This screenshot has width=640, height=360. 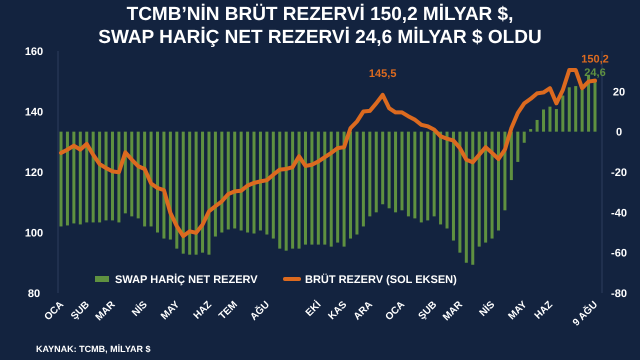 I want to click on legend-label: BRÜT REZERV (SOL EKSEN), so click(x=381, y=279).